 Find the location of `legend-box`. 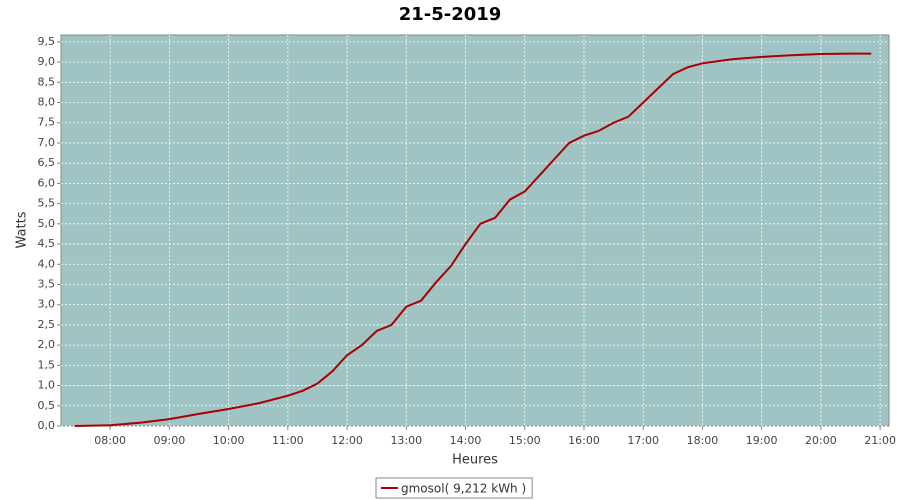

legend-box is located at coordinates (454, 488).